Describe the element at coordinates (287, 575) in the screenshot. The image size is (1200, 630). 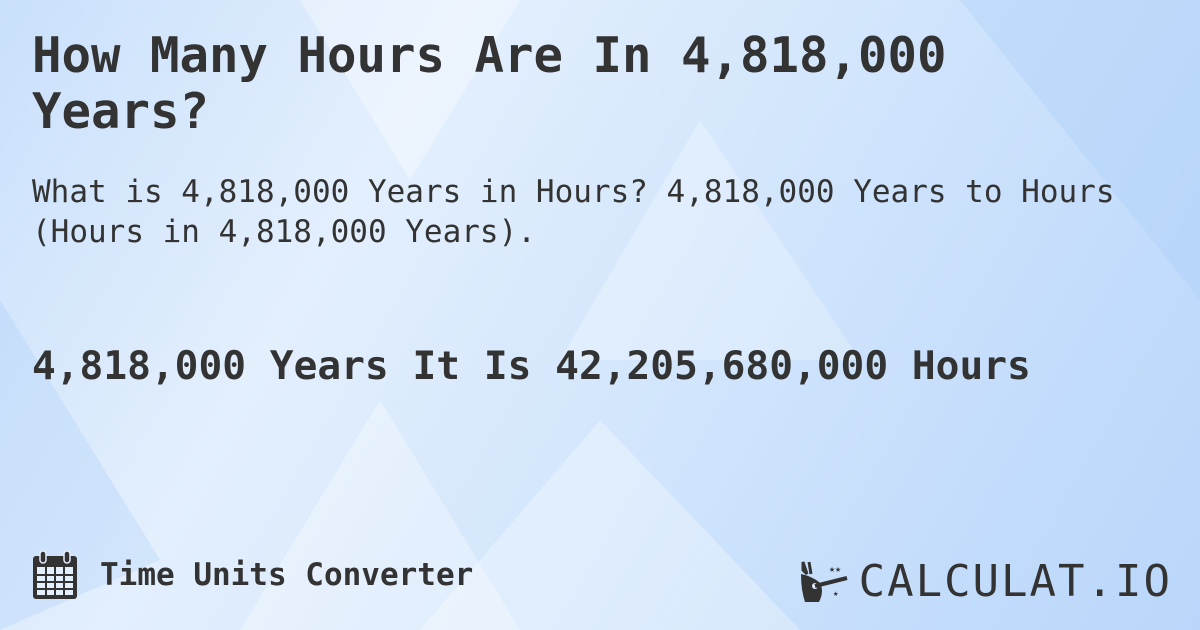
I see `footer-label: Time Units Converter` at that location.